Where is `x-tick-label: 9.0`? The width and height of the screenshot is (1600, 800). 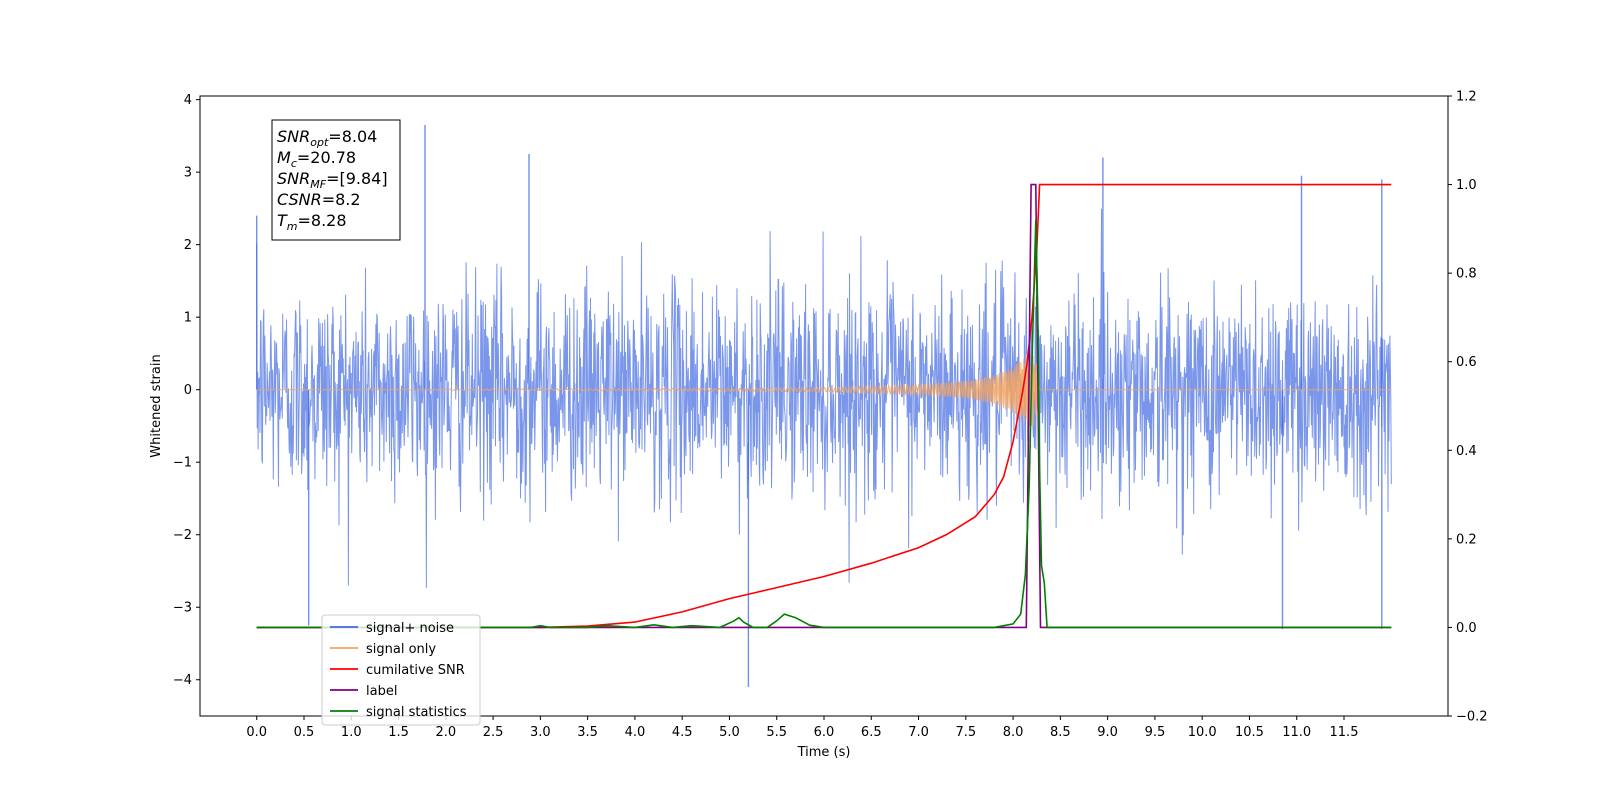
x-tick-label: 9.0 is located at coordinates (1107, 732).